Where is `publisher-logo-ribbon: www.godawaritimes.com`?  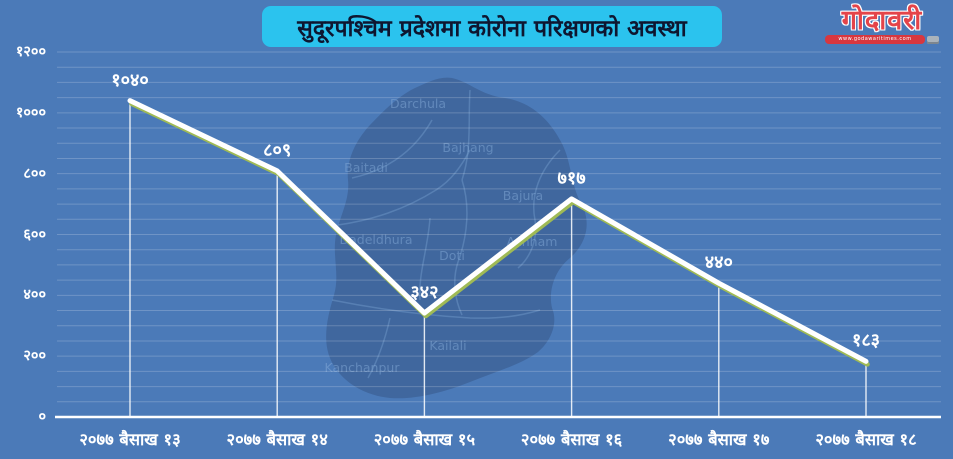
publisher-logo-ribbon: www.godawaritimes.com is located at coordinates (875, 39).